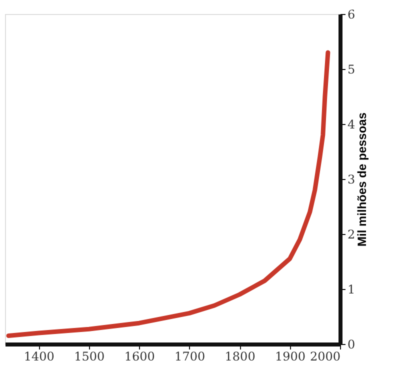 The image size is (403, 369). What do you see at coordinates (139, 357) in the screenshot?
I see `x-tick-label: 1600` at bounding box center [139, 357].